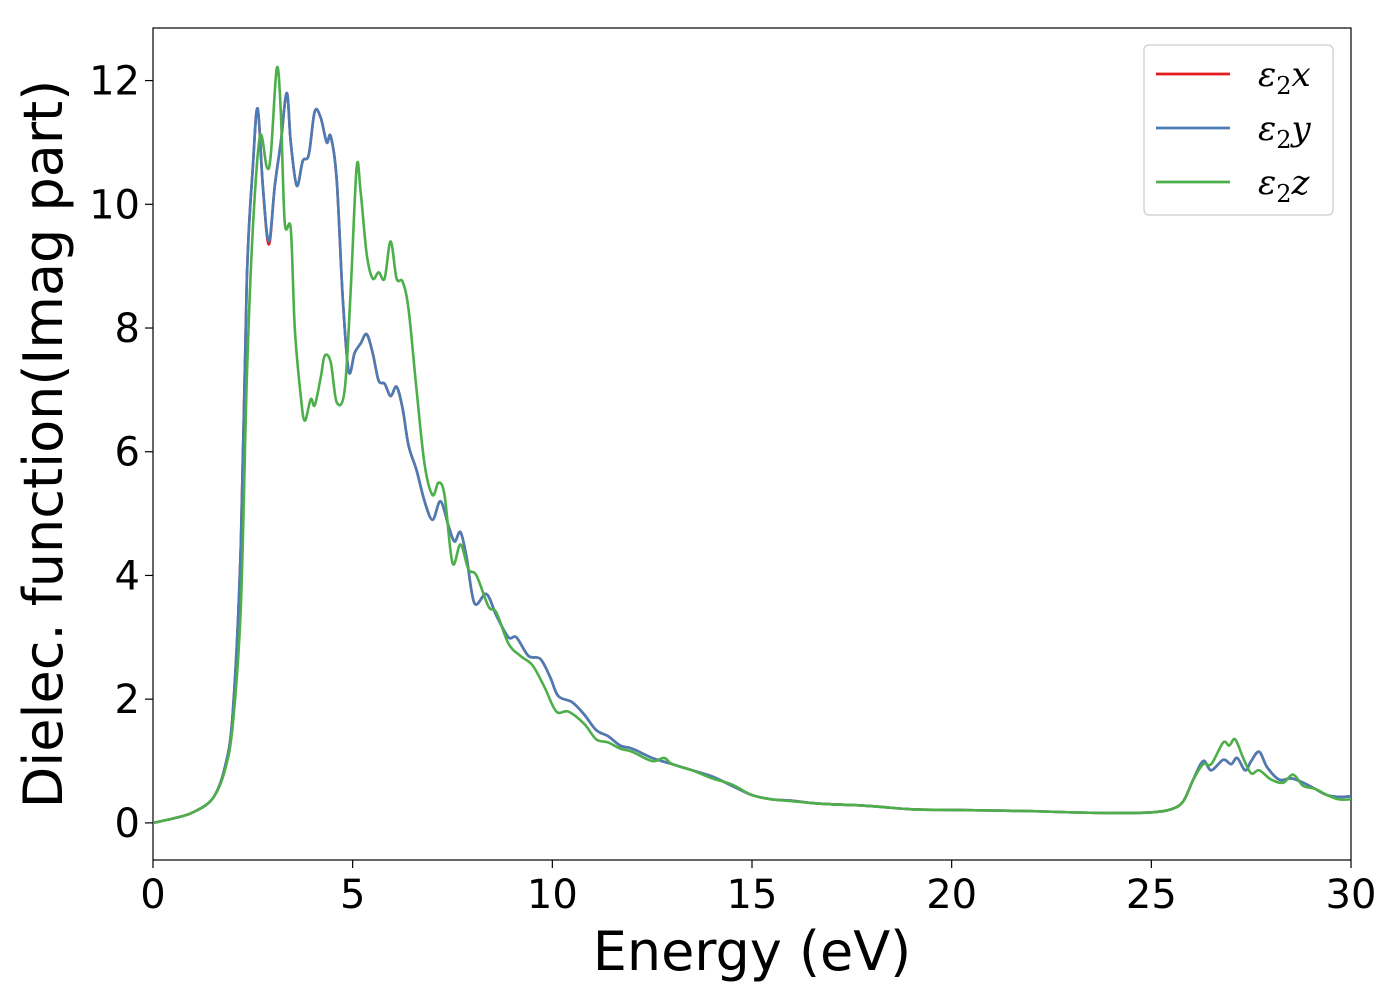  What do you see at coordinates (127, 700) in the screenshot?
I see `y-tick-label: 2` at bounding box center [127, 700].